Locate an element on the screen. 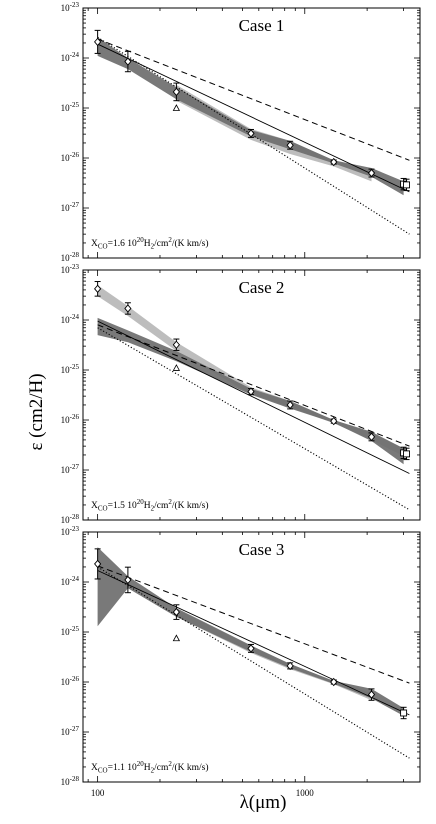 This screenshot has height=824, width=436. annotation-text: =1.1 10 is located at coordinates (122, 768).